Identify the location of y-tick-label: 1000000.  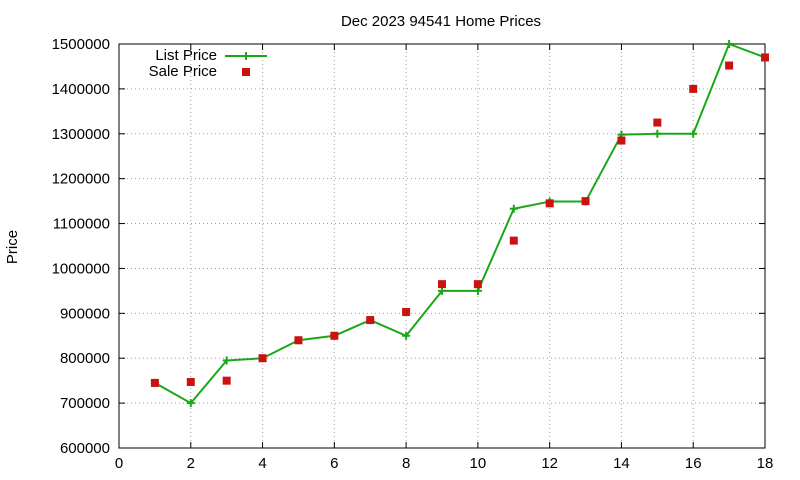
(81, 268).